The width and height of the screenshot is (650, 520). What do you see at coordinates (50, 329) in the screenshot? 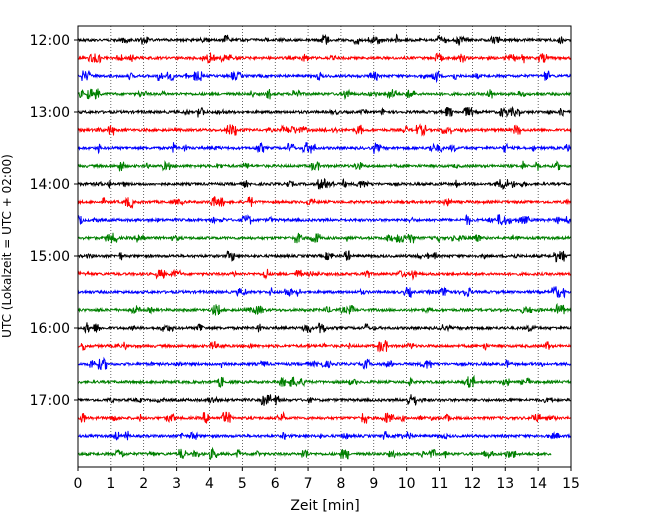
I see `y-tick-label: 16:00` at bounding box center [50, 329].